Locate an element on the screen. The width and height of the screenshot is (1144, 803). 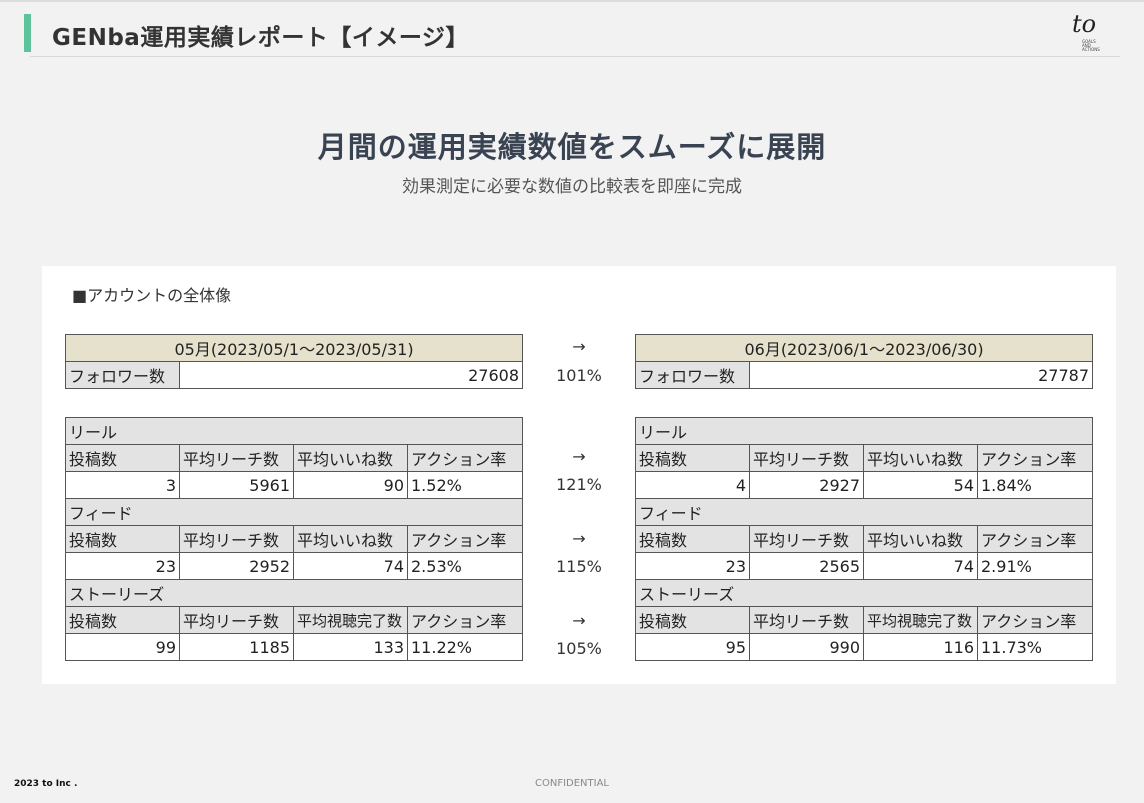
feed-ratio: 115% is located at coordinates (579, 566).